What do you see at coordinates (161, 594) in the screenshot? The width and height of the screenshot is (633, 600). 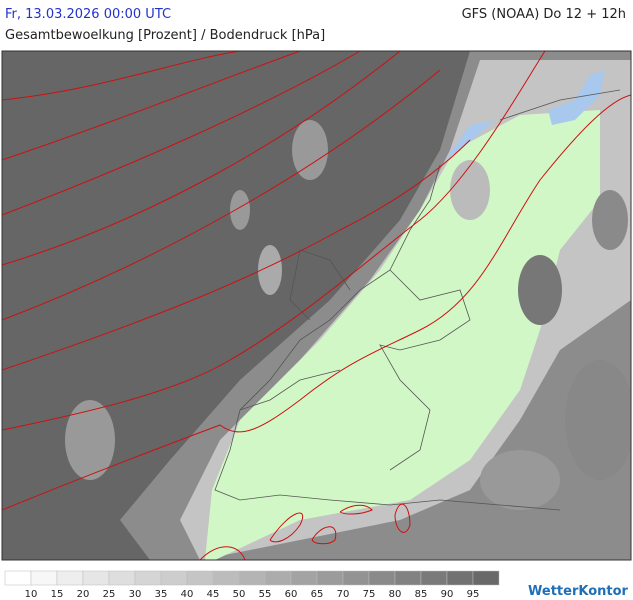 I see `legend-label: 35` at bounding box center [161, 594].